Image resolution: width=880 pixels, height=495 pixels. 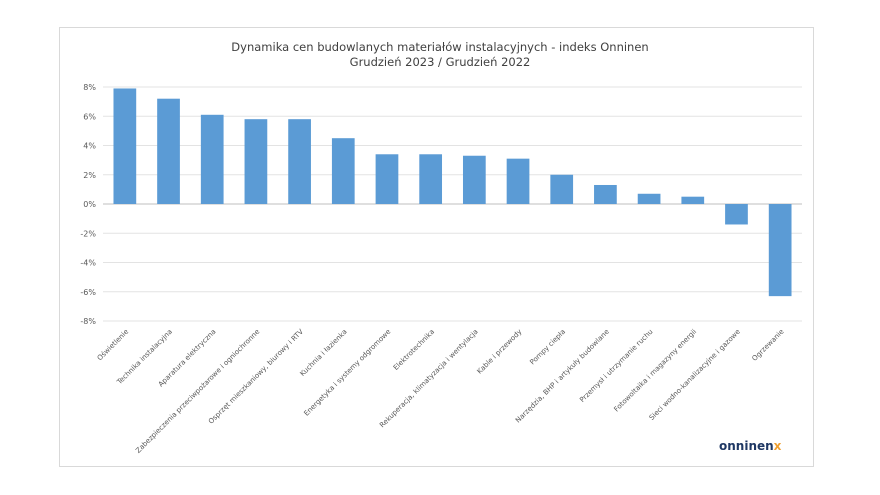 What do you see at coordinates (429, 379) in the screenshot?
I see `x-tick-label: Rekuperacja, klimatyzacja i wentylacja` at bounding box center [429, 379].